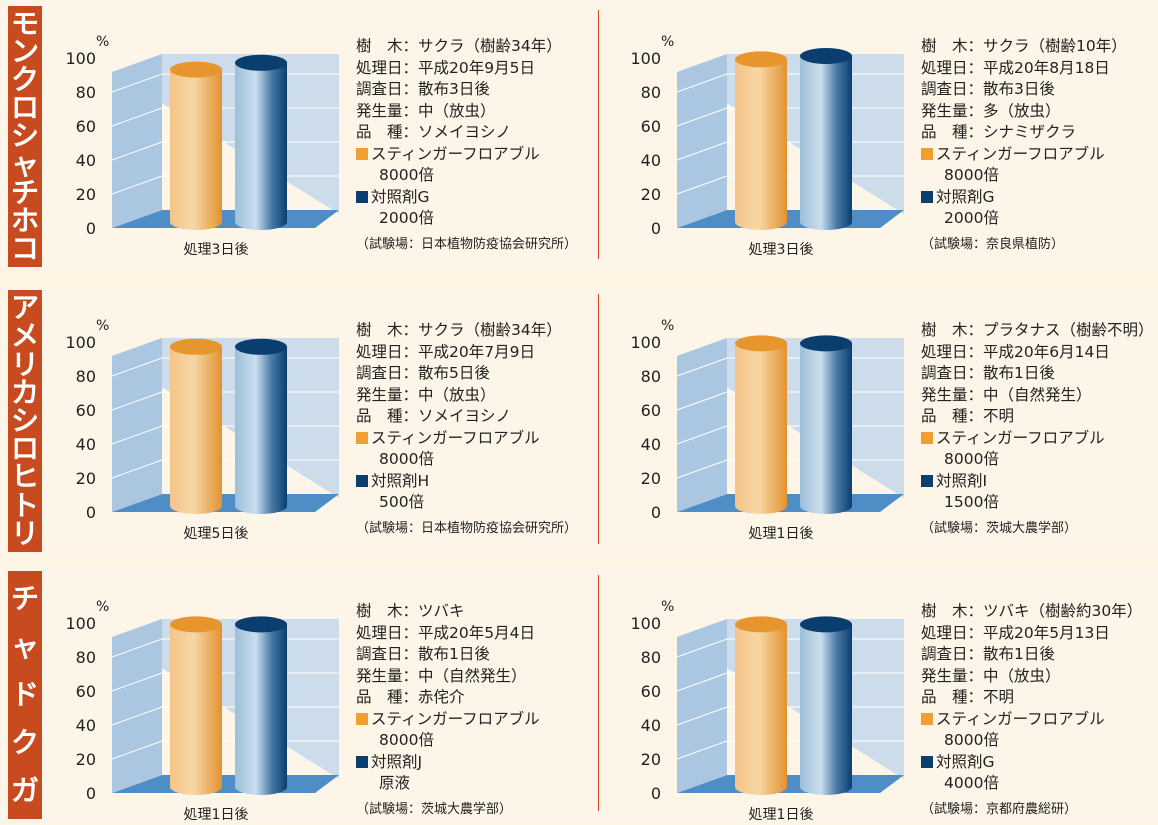 The height and width of the screenshot is (825, 1158). I want to click on legend-line: 4000倍, so click(971, 783).